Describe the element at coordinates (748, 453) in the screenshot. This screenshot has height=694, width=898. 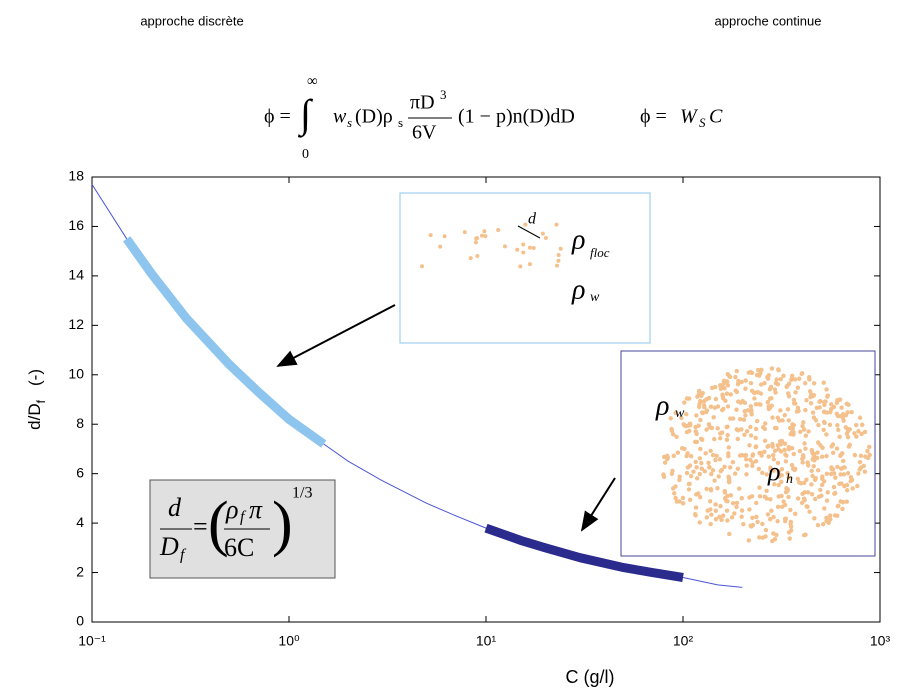
I see `inset-dense` at that location.